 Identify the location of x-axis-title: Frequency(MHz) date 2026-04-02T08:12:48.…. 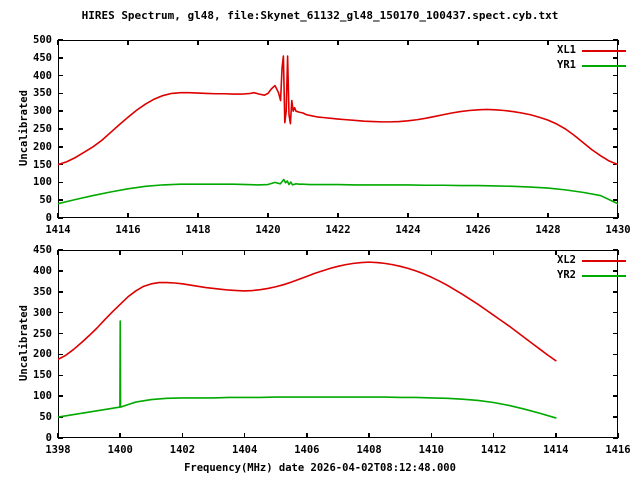
(320, 468).